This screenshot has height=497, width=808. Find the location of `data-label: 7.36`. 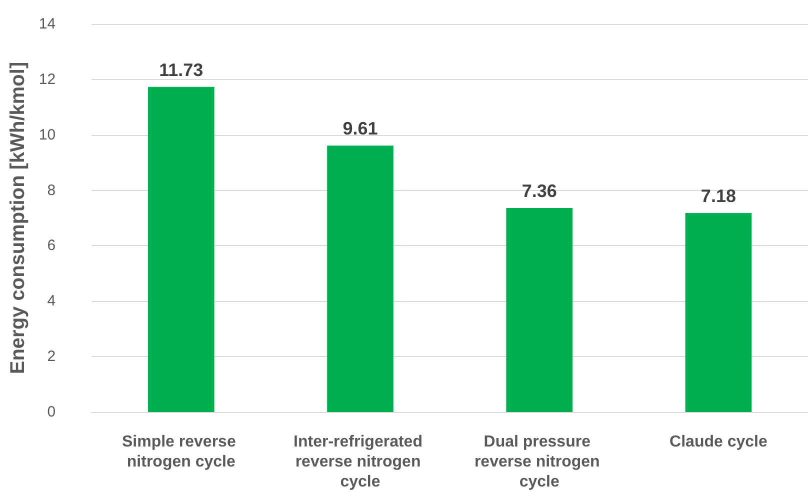

data-label: 7.36 is located at coordinates (539, 191).